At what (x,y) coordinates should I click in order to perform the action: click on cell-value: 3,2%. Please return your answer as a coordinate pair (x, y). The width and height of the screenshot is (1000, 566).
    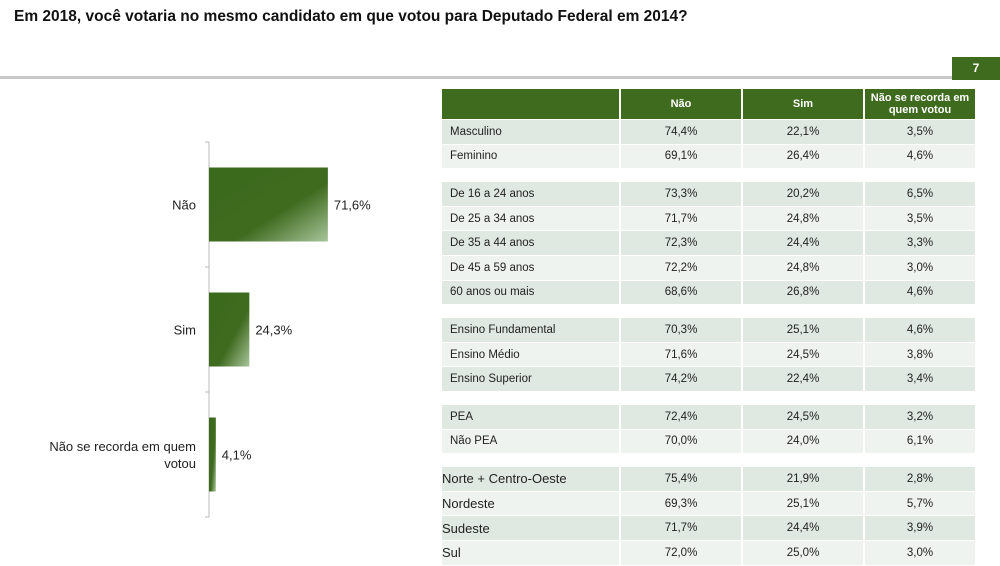
    Looking at the image, I should click on (920, 416).